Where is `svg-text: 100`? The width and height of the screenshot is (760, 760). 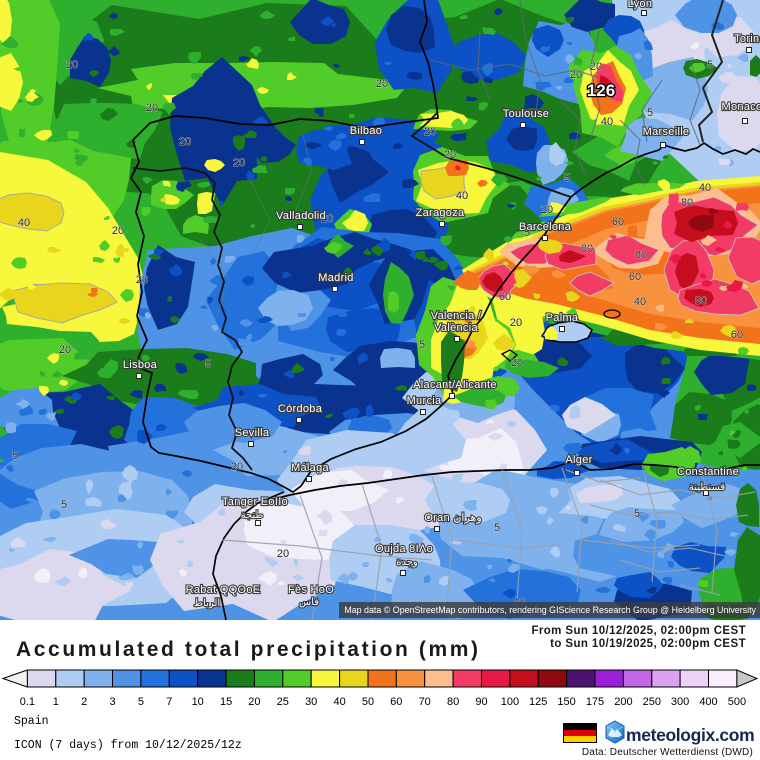 svg-text: 100 is located at coordinates (510, 702).